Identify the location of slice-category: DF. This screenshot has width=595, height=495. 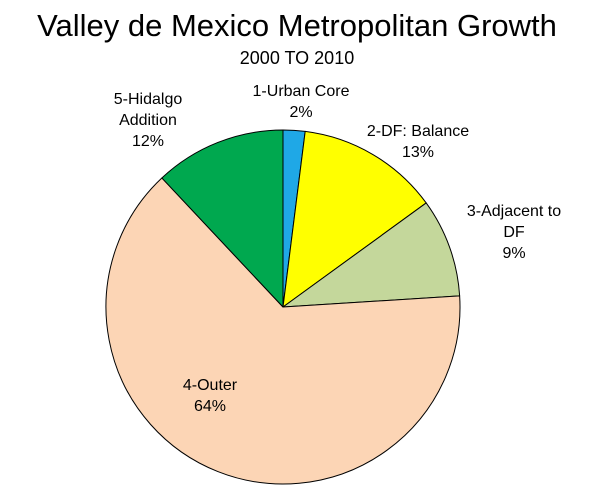
(514, 232).